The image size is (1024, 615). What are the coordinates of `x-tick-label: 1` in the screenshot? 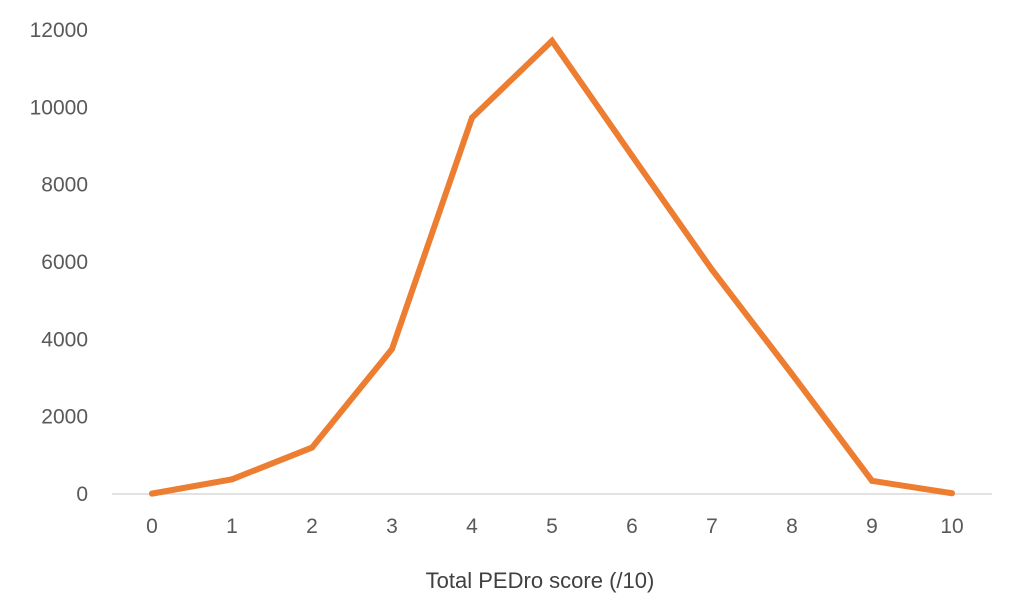 It's located at (232, 526).